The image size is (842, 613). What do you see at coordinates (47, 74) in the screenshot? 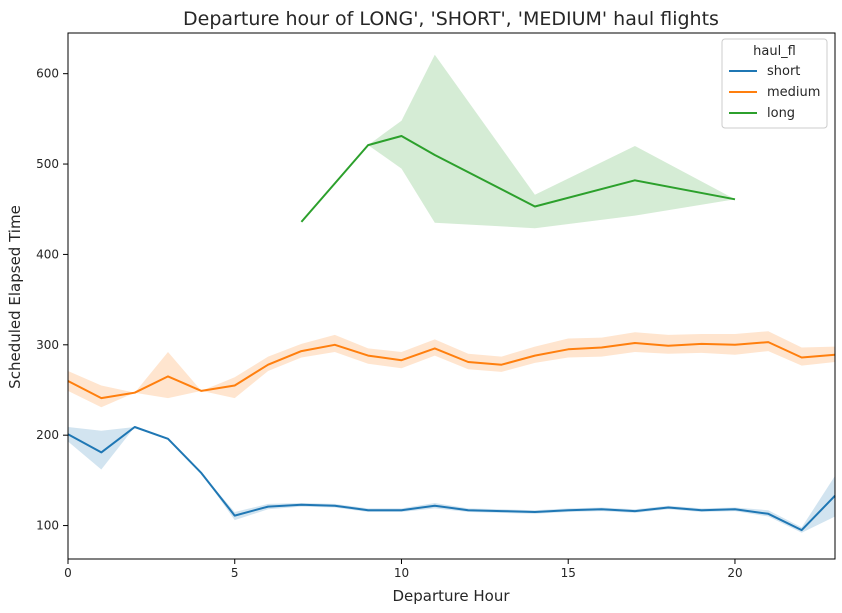
I see `y-tick-label: 600` at bounding box center [47, 74].